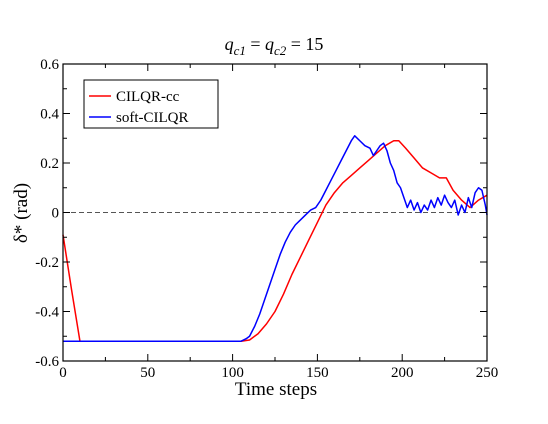  I want to click on y-axis-label: δ* (rad), so click(21, 213).